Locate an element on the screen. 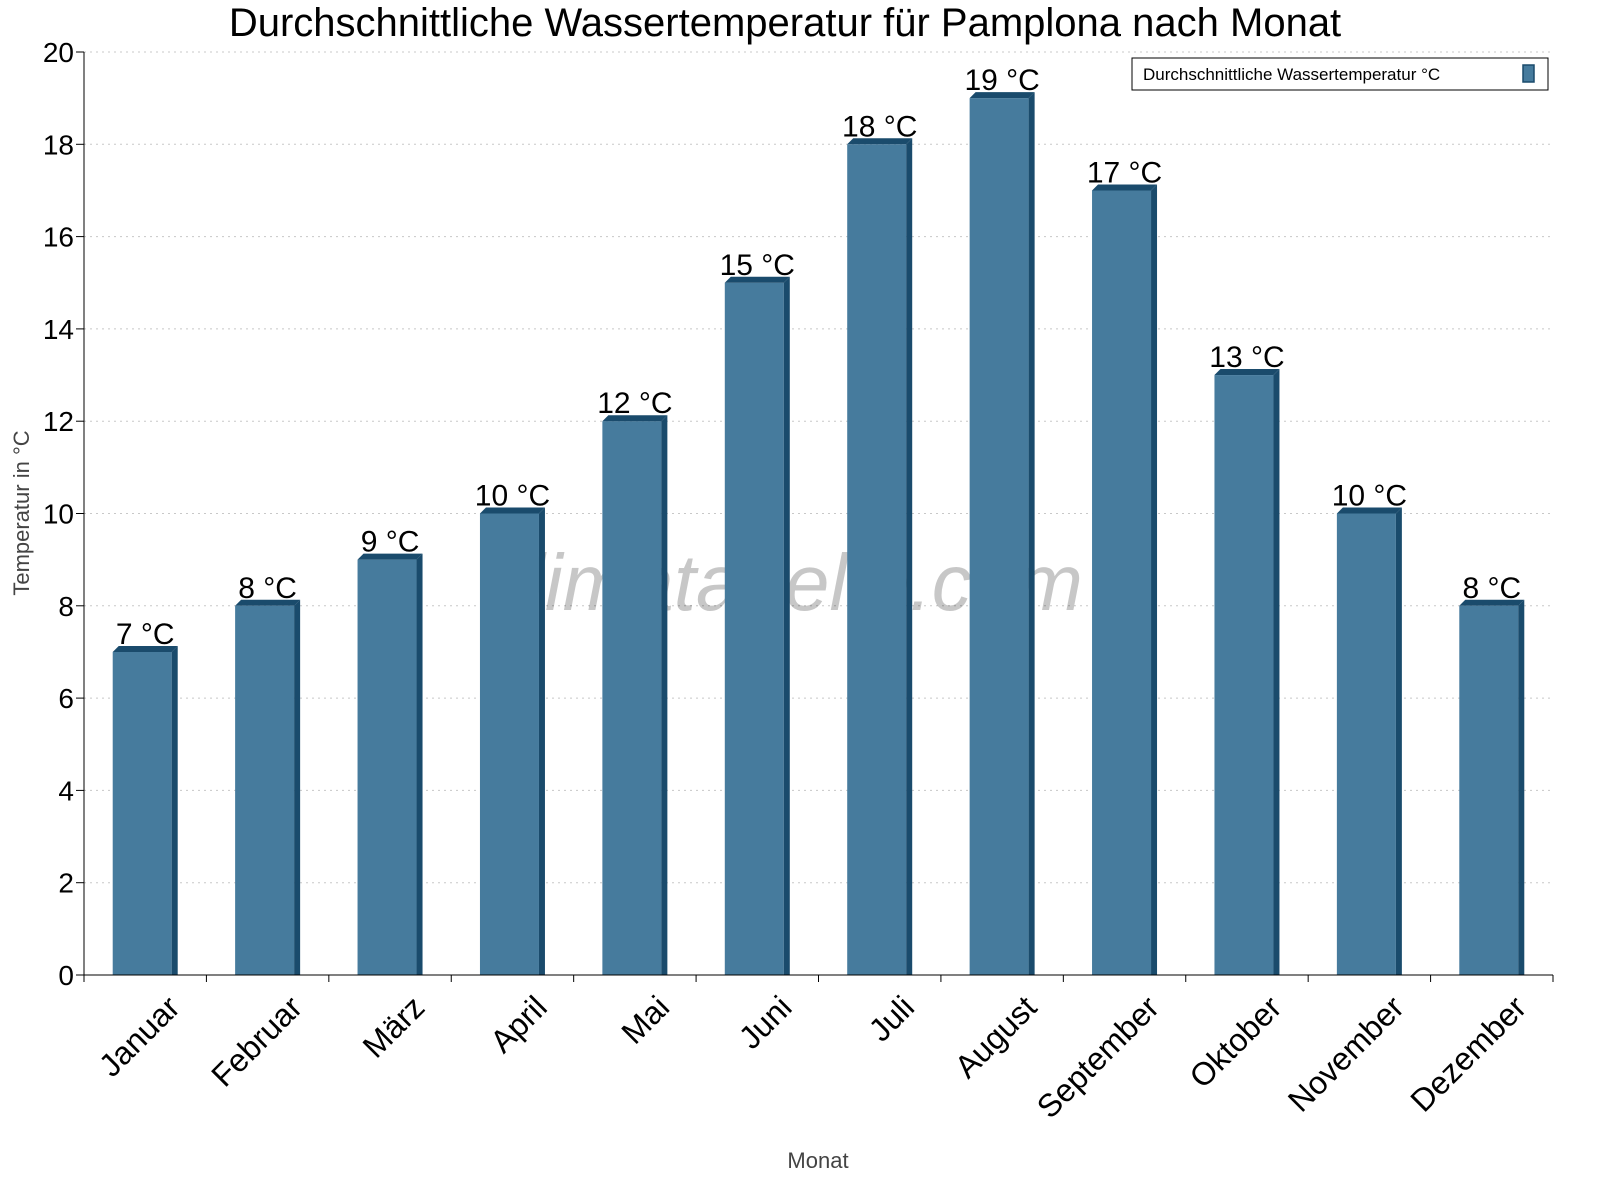 The image size is (1600, 1200). y-tick-label: 8 is located at coordinates (66, 606).